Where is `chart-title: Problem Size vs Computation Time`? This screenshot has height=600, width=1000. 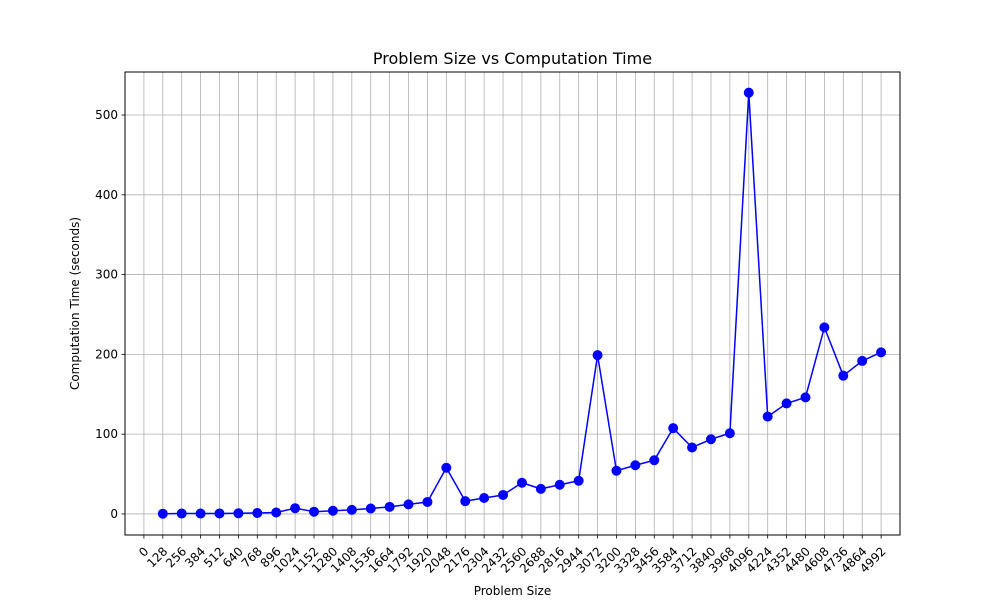 chart-title: Problem Size vs Computation Time is located at coordinates (512, 58).